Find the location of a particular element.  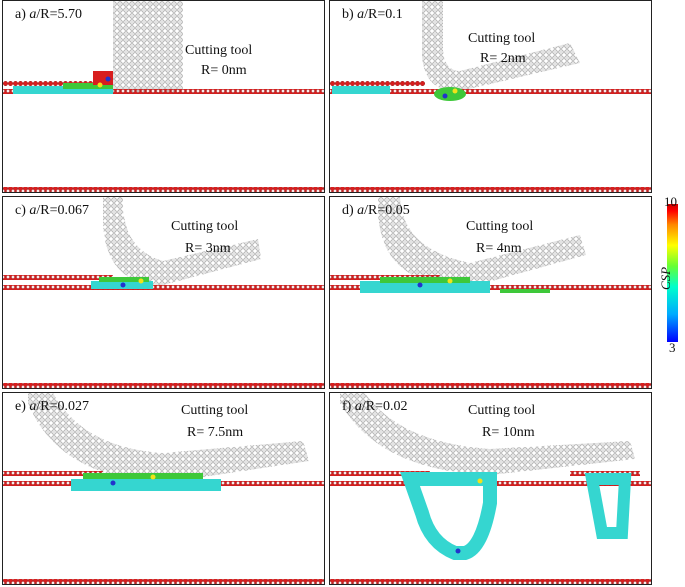

colorbar-min-label: 3 is located at coordinates (672, 347).